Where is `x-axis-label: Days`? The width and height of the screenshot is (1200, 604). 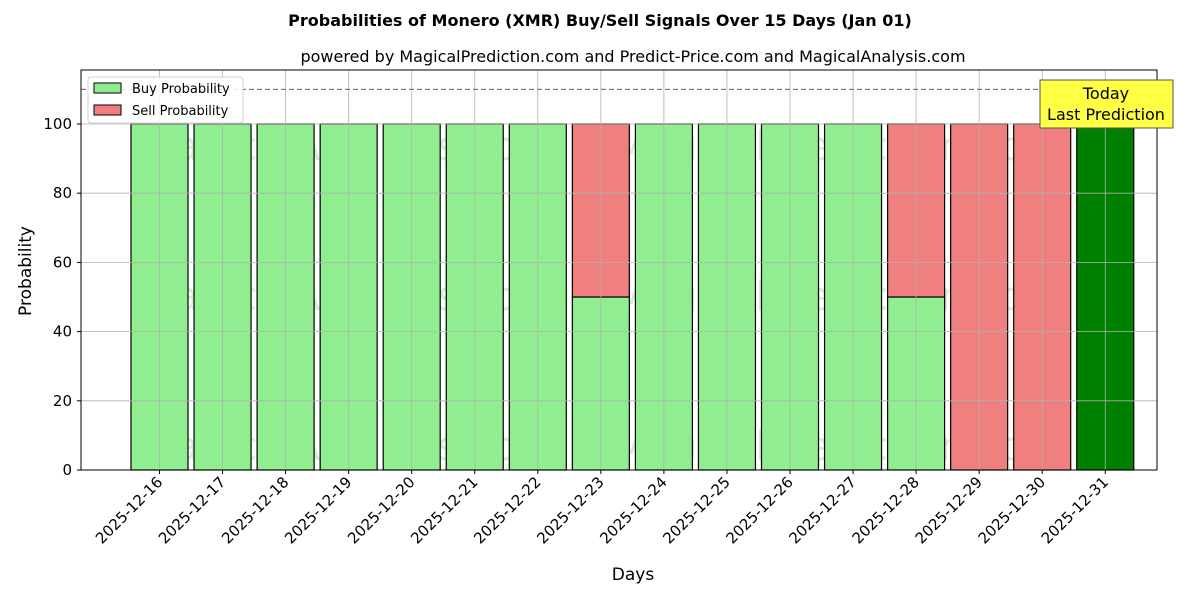 x-axis-label: Days is located at coordinates (633, 575).